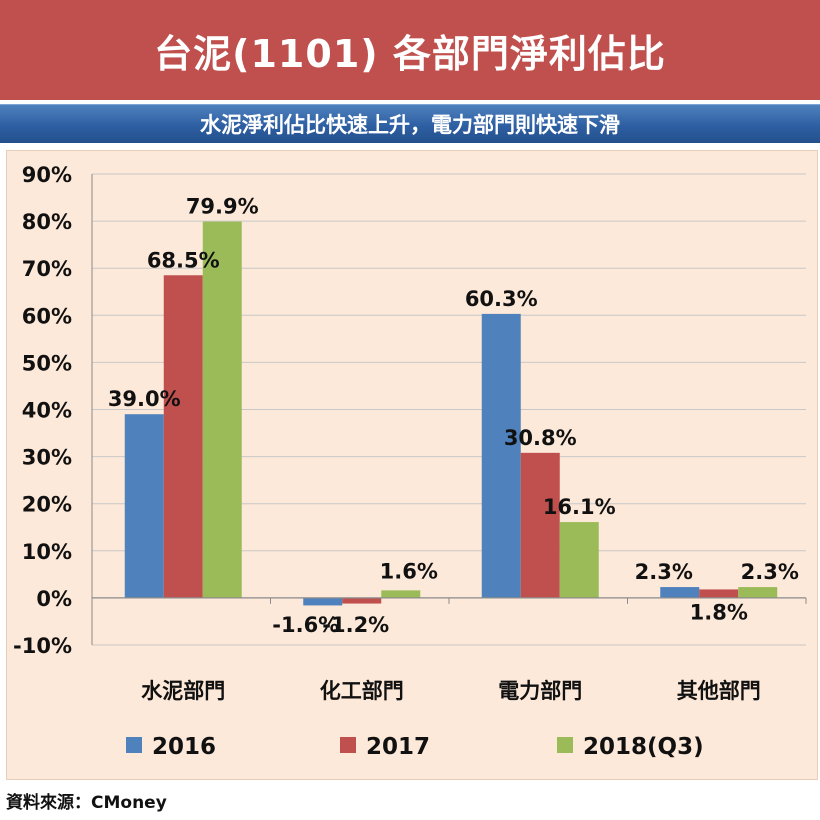 The image size is (820, 820). What do you see at coordinates (719, 691) in the screenshot?
I see `x-category-label: 其他部門` at bounding box center [719, 691].